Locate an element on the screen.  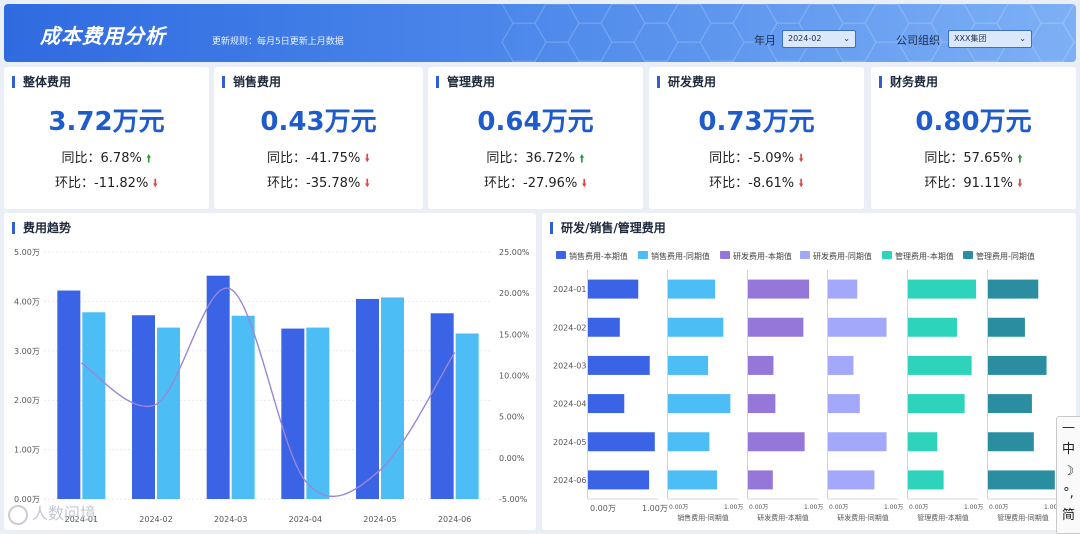
legend-label: 研发费用-同期值 is located at coordinates (842, 256).